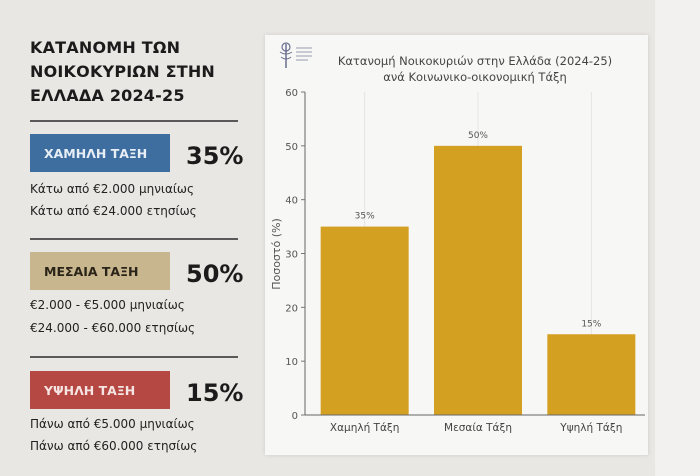 The image size is (700, 476). I want to click on x-tick-label: Μεσαία Τάξη, so click(478, 428).